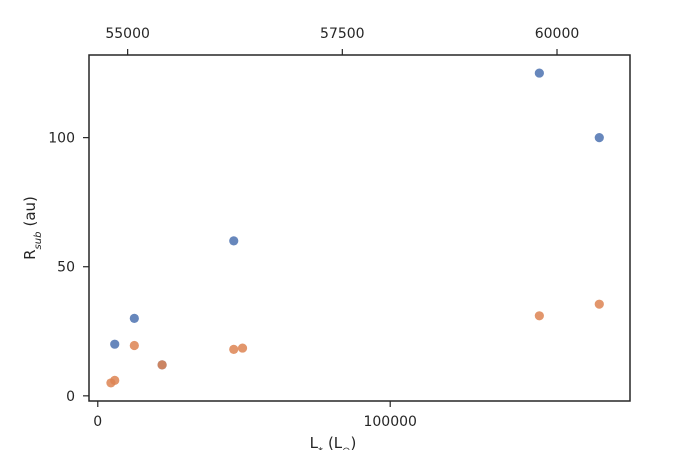  Describe the element at coordinates (127, 34) in the screenshot. I see `top-x-tick-label: 55000` at that location.